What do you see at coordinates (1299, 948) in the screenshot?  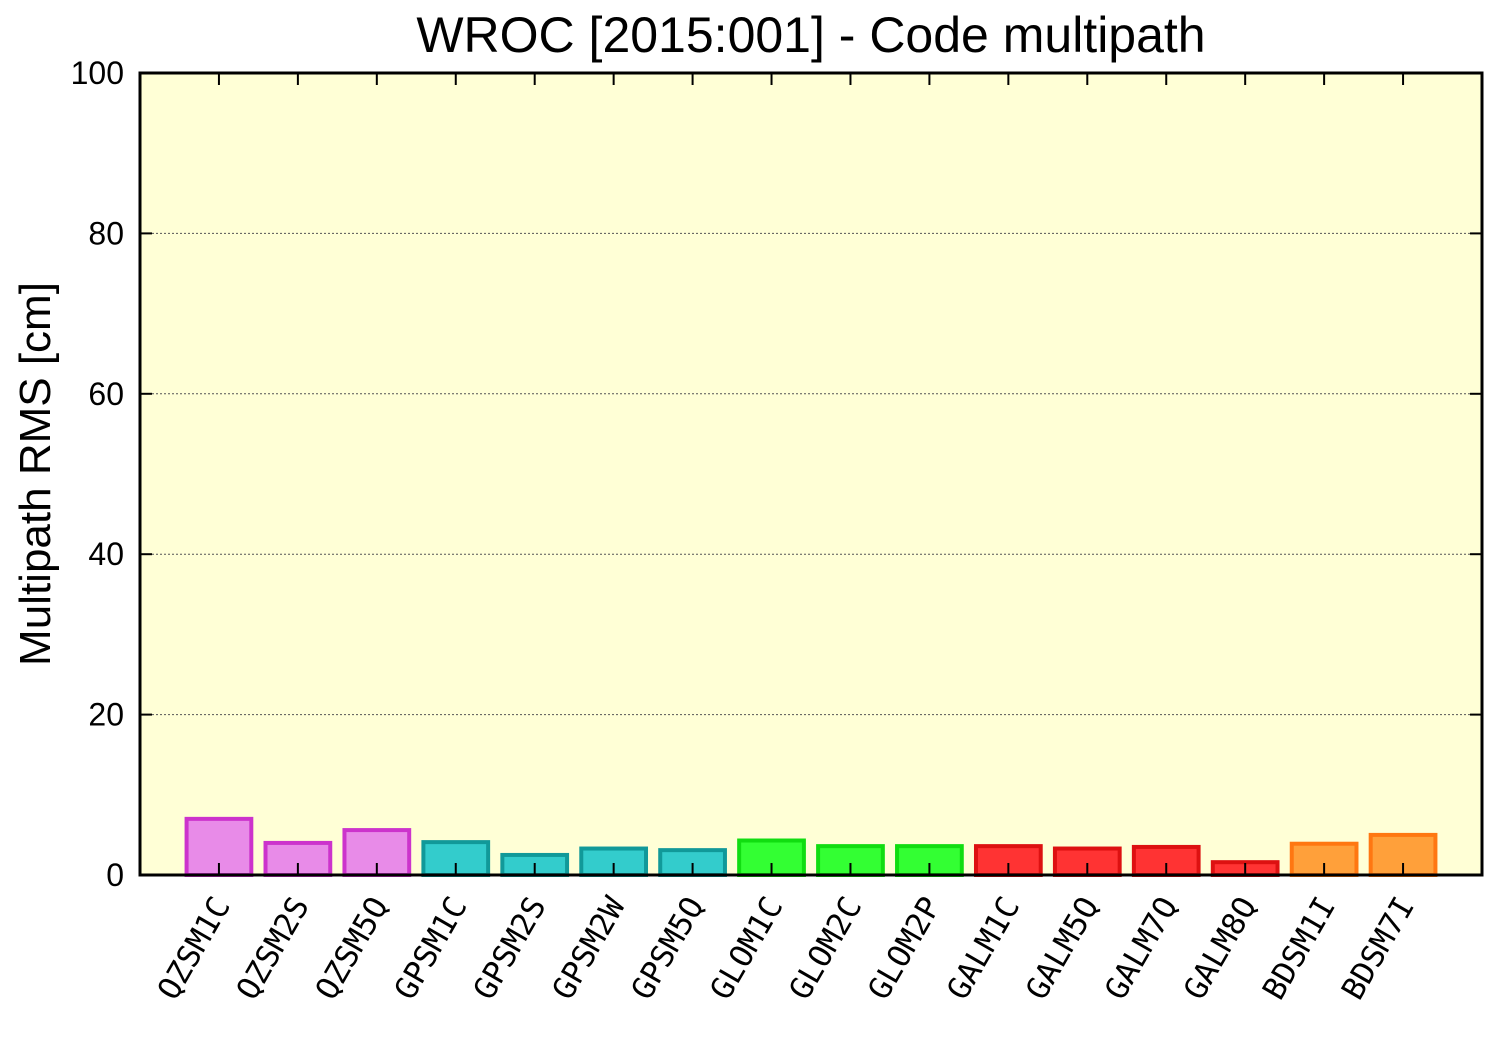 I see `x-tick-label: BDSM1I` at bounding box center [1299, 948].